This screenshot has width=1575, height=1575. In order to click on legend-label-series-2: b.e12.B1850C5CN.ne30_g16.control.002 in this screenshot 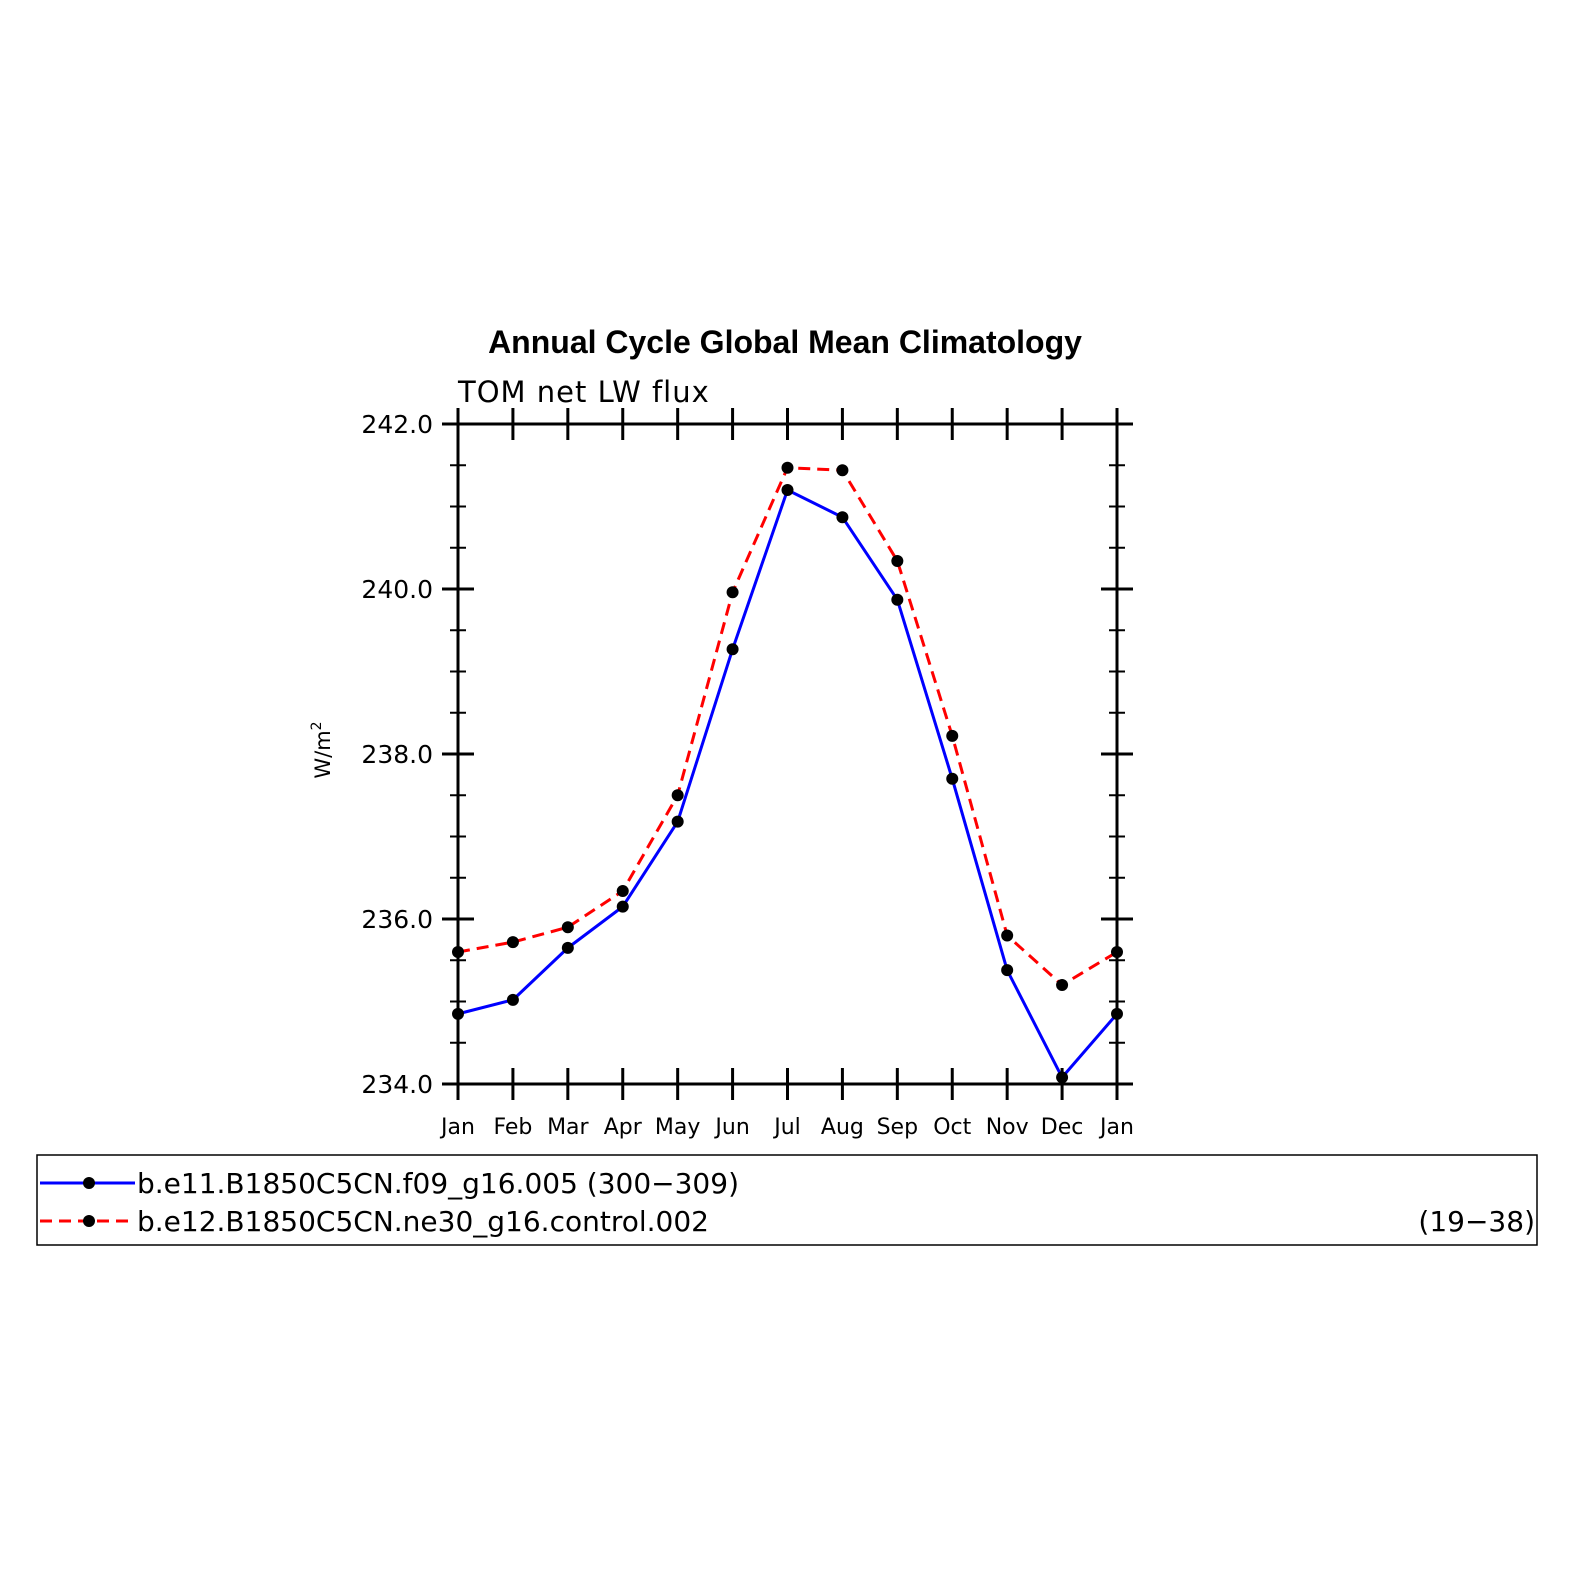, I will do `click(423, 1221)`.